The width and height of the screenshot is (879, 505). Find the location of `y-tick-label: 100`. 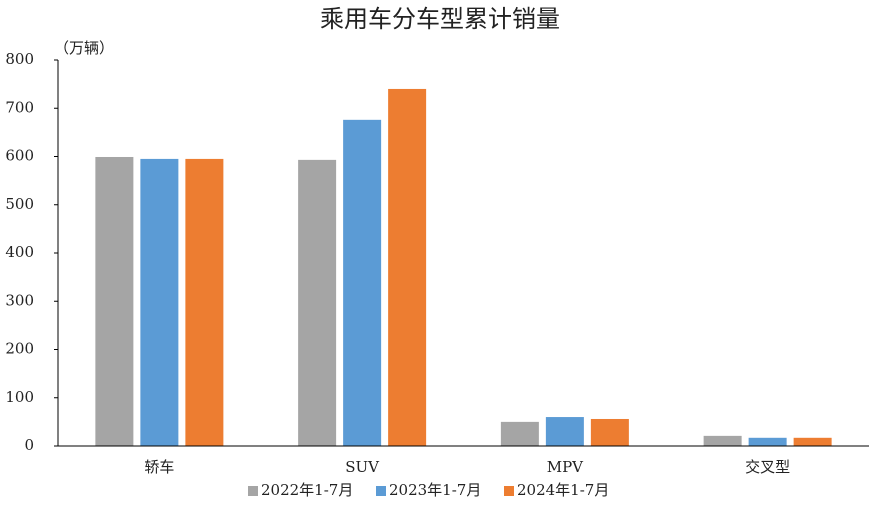

y-tick-label: 100 is located at coordinates (19, 397).